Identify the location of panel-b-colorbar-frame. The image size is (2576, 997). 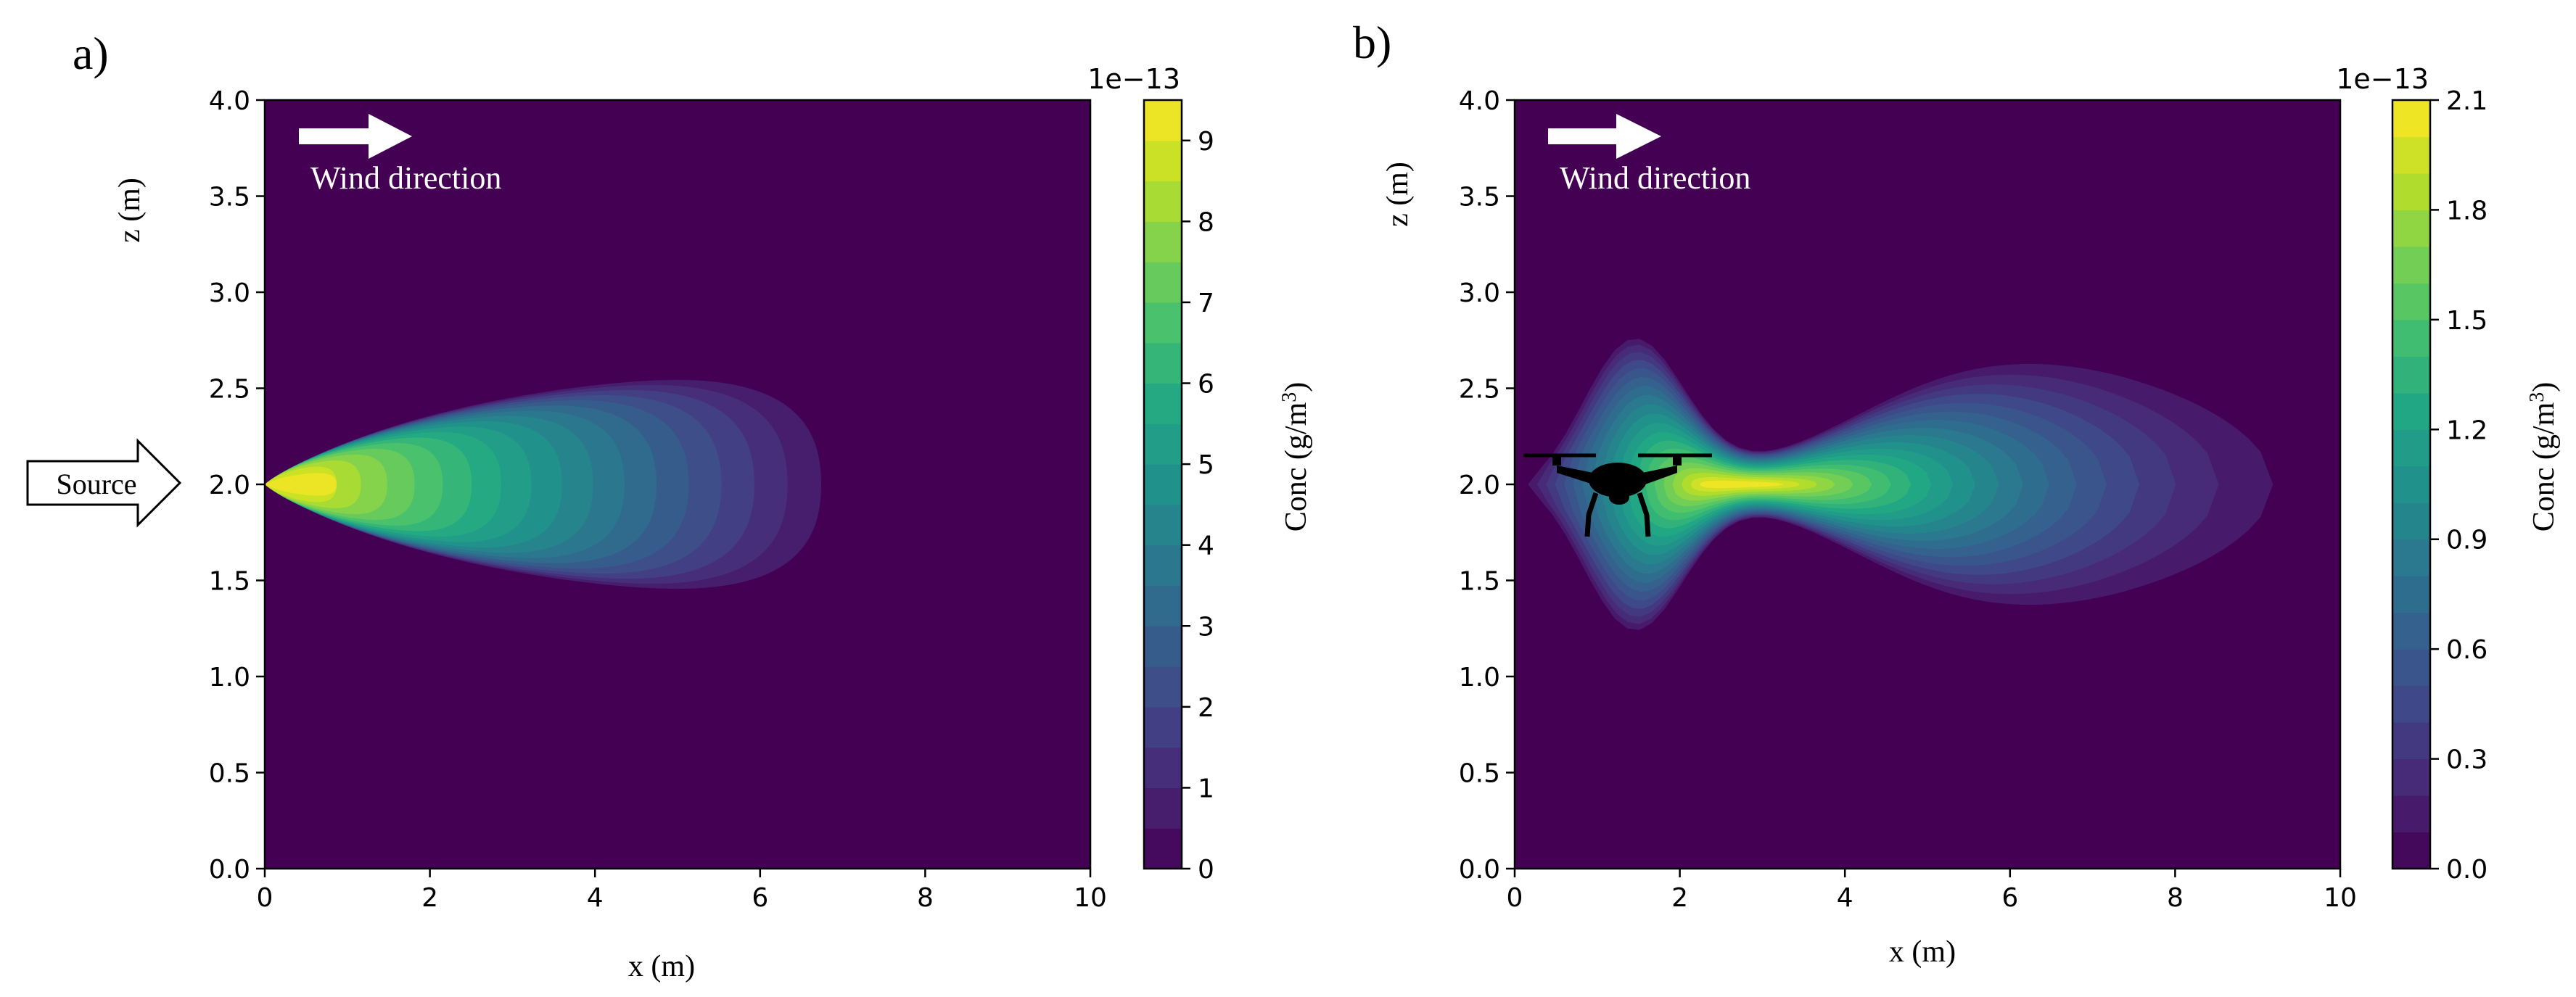
(2411, 485).